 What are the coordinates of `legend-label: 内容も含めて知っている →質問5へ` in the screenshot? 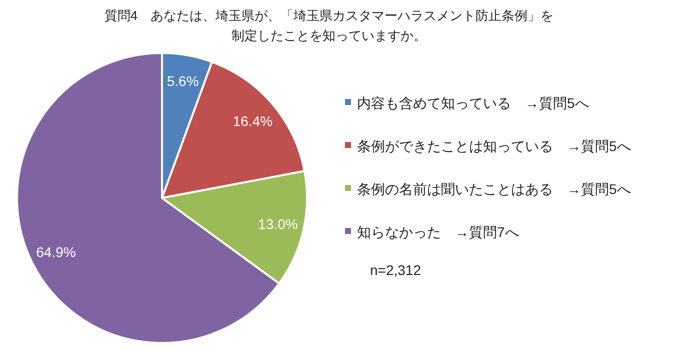 It's located at (473, 103).